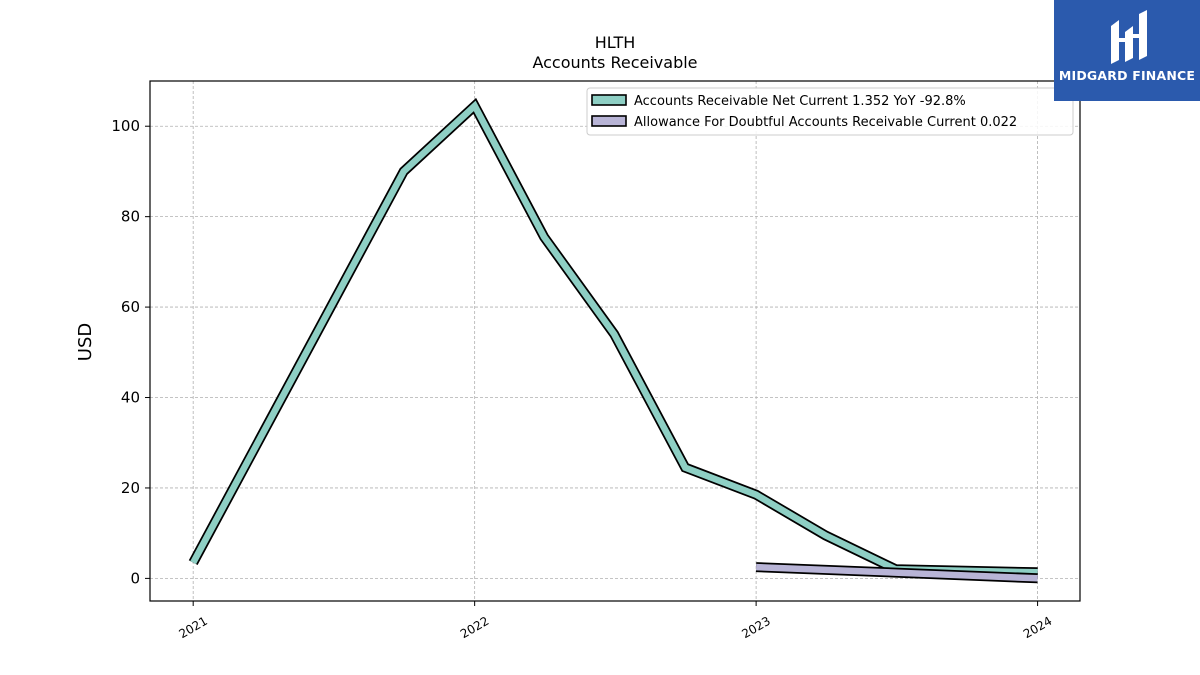 This screenshot has width=1200, height=675. What do you see at coordinates (1129, 37) in the screenshot?
I see `logo-mark-icon` at bounding box center [1129, 37].